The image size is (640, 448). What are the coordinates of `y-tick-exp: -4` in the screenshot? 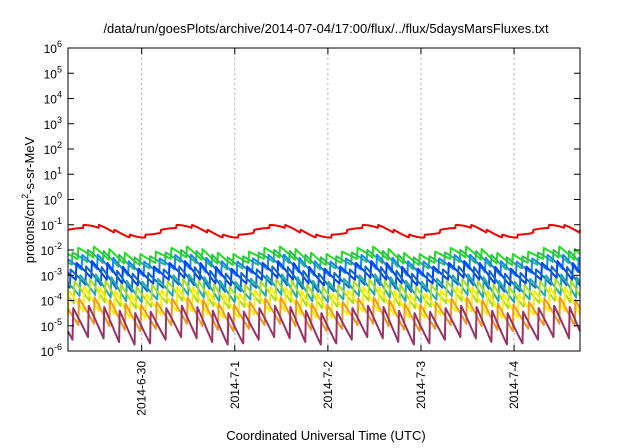 It's located at (58, 297).